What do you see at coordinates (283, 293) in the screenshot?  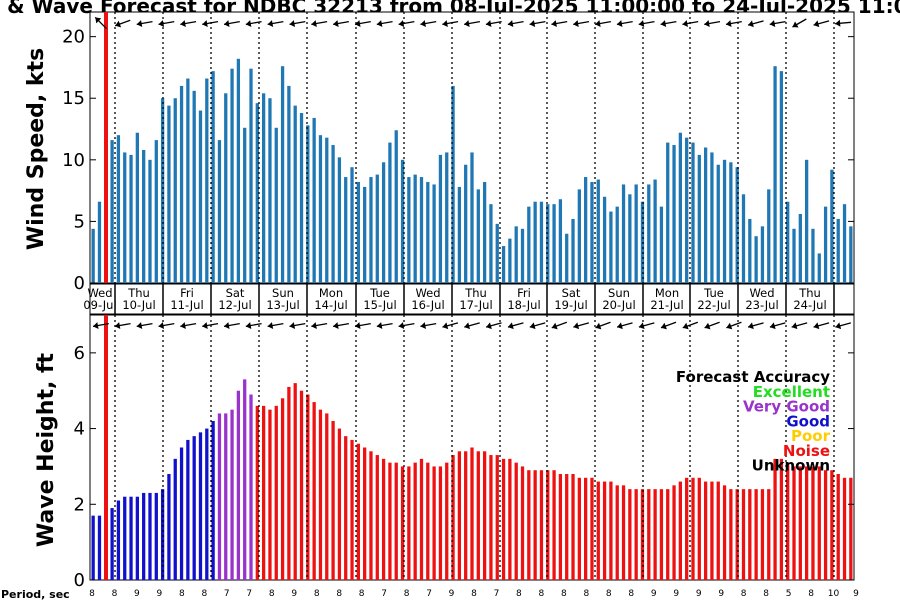 I see `day-label-dow: Sun` at bounding box center [283, 293].